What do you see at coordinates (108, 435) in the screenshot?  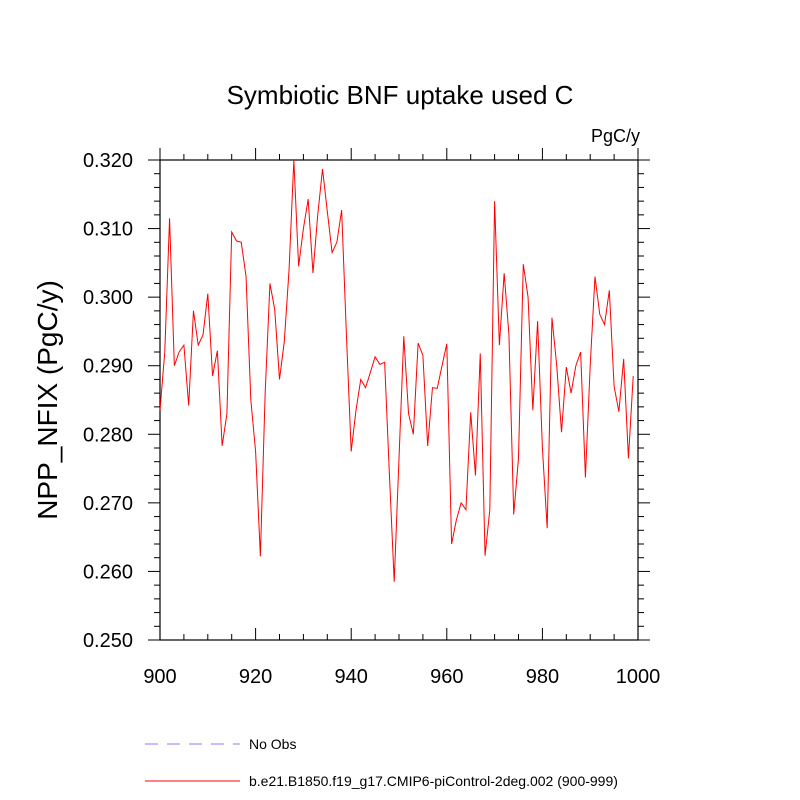 I see `y-tick-label: 0.280` at bounding box center [108, 435].